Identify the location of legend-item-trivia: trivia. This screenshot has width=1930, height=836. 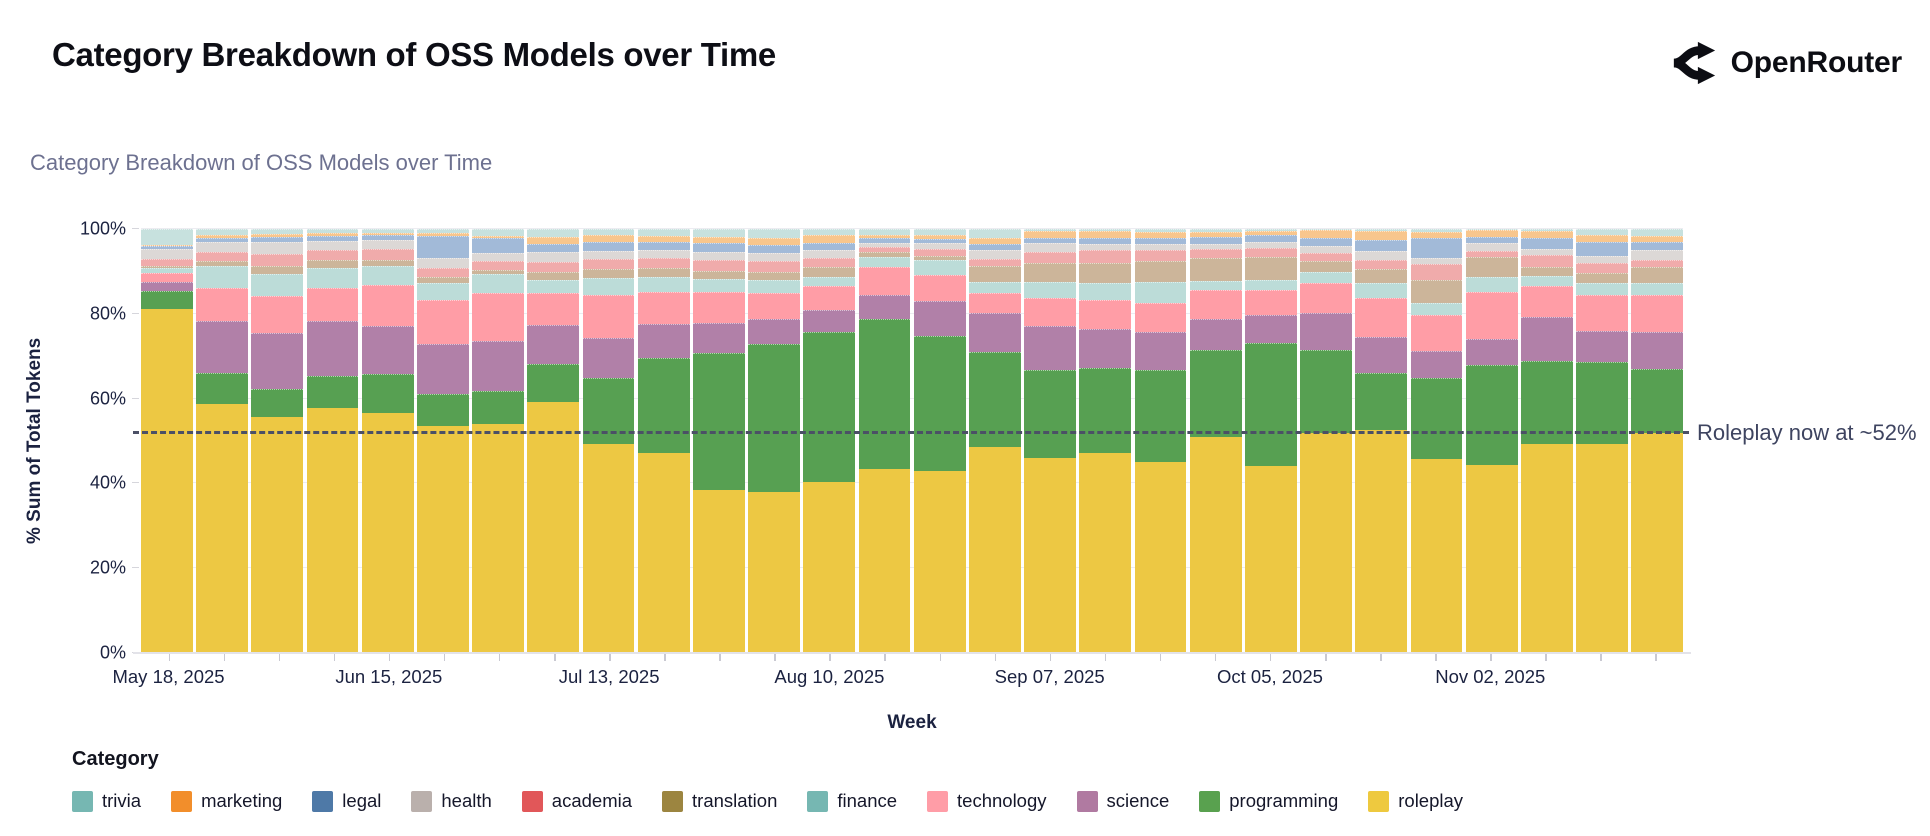
(106, 801).